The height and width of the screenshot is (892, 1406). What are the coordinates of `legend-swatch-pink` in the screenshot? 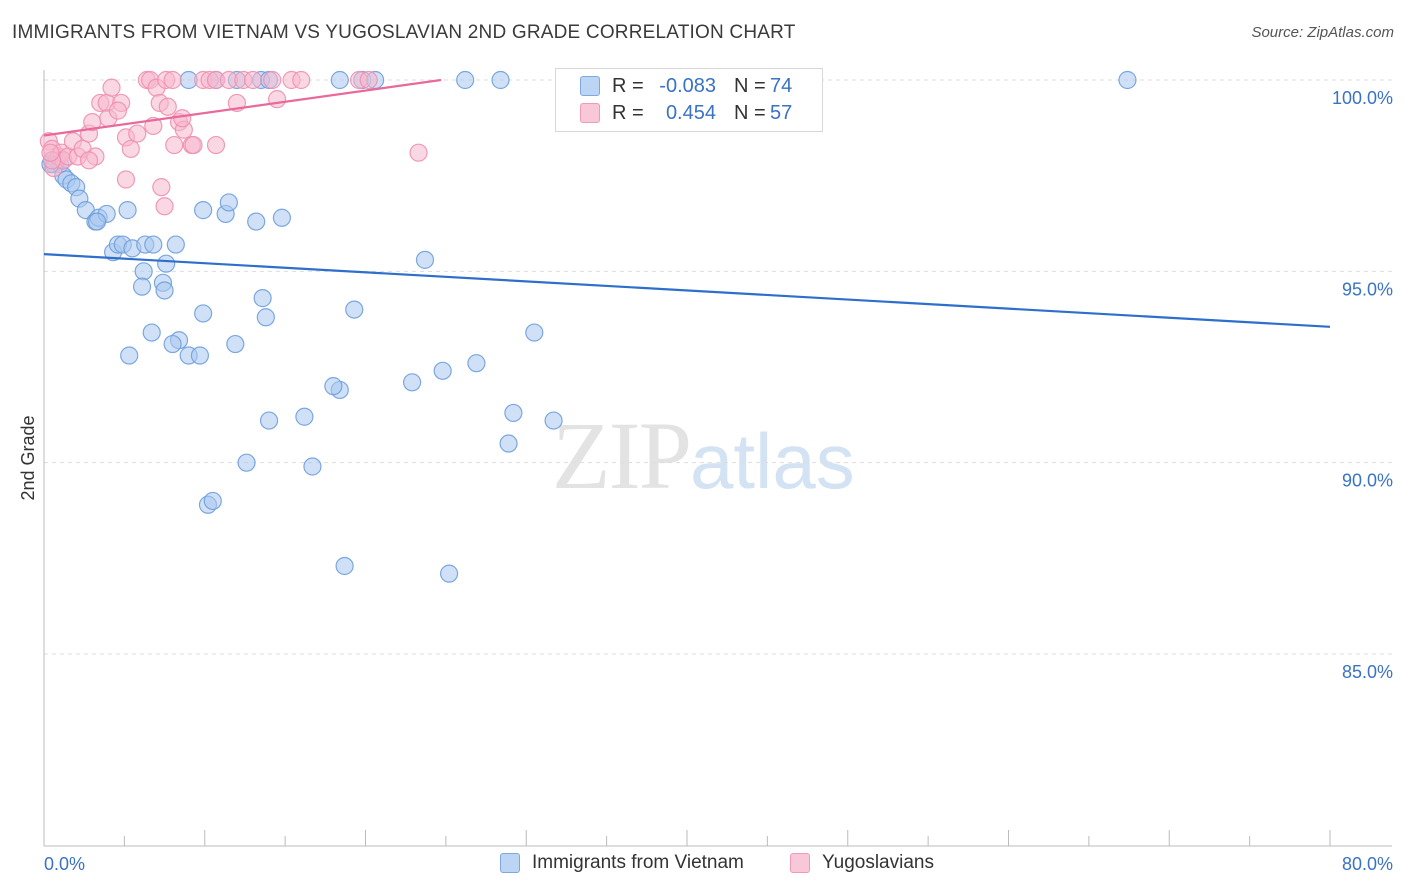 It's located at (590, 113).